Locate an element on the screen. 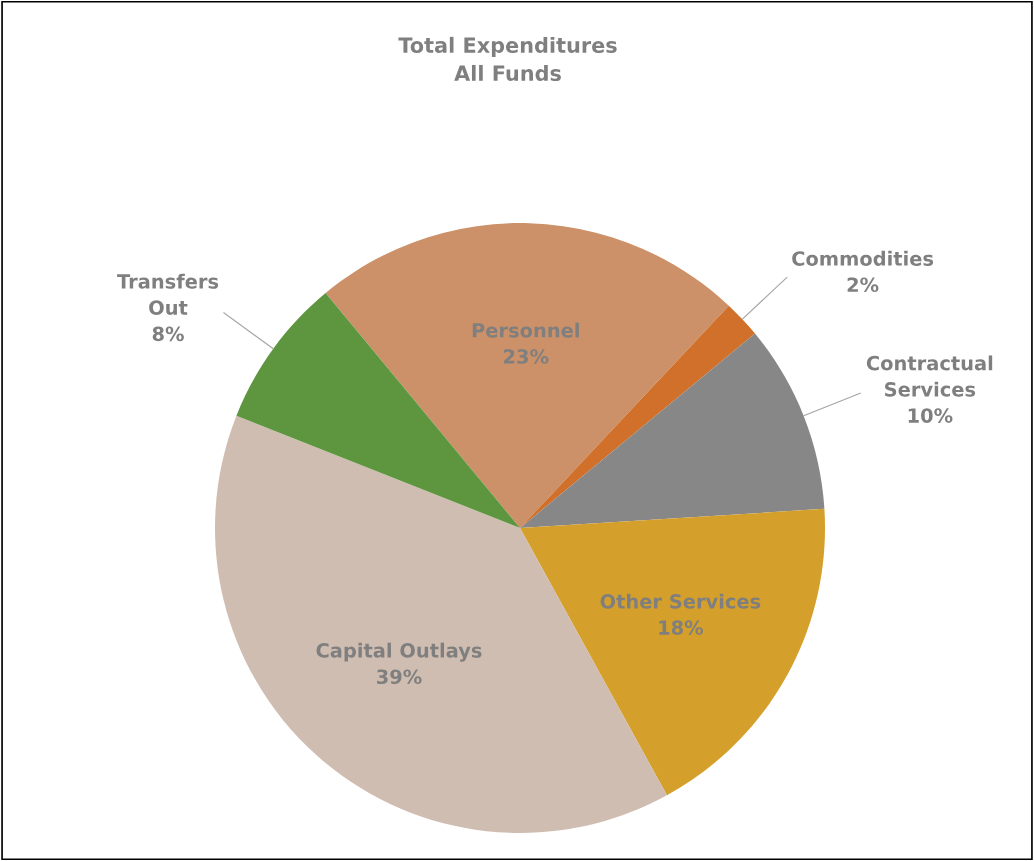  data-label: 2% is located at coordinates (863, 285).